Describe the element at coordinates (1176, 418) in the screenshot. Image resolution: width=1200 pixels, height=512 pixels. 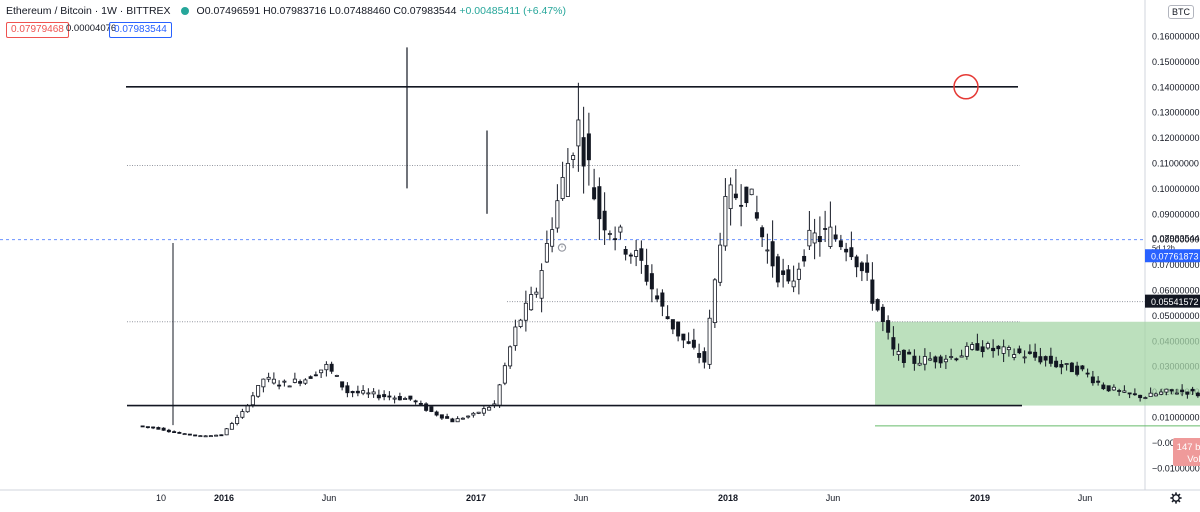
I see `y-tick-label: 0.01000000` at that location.